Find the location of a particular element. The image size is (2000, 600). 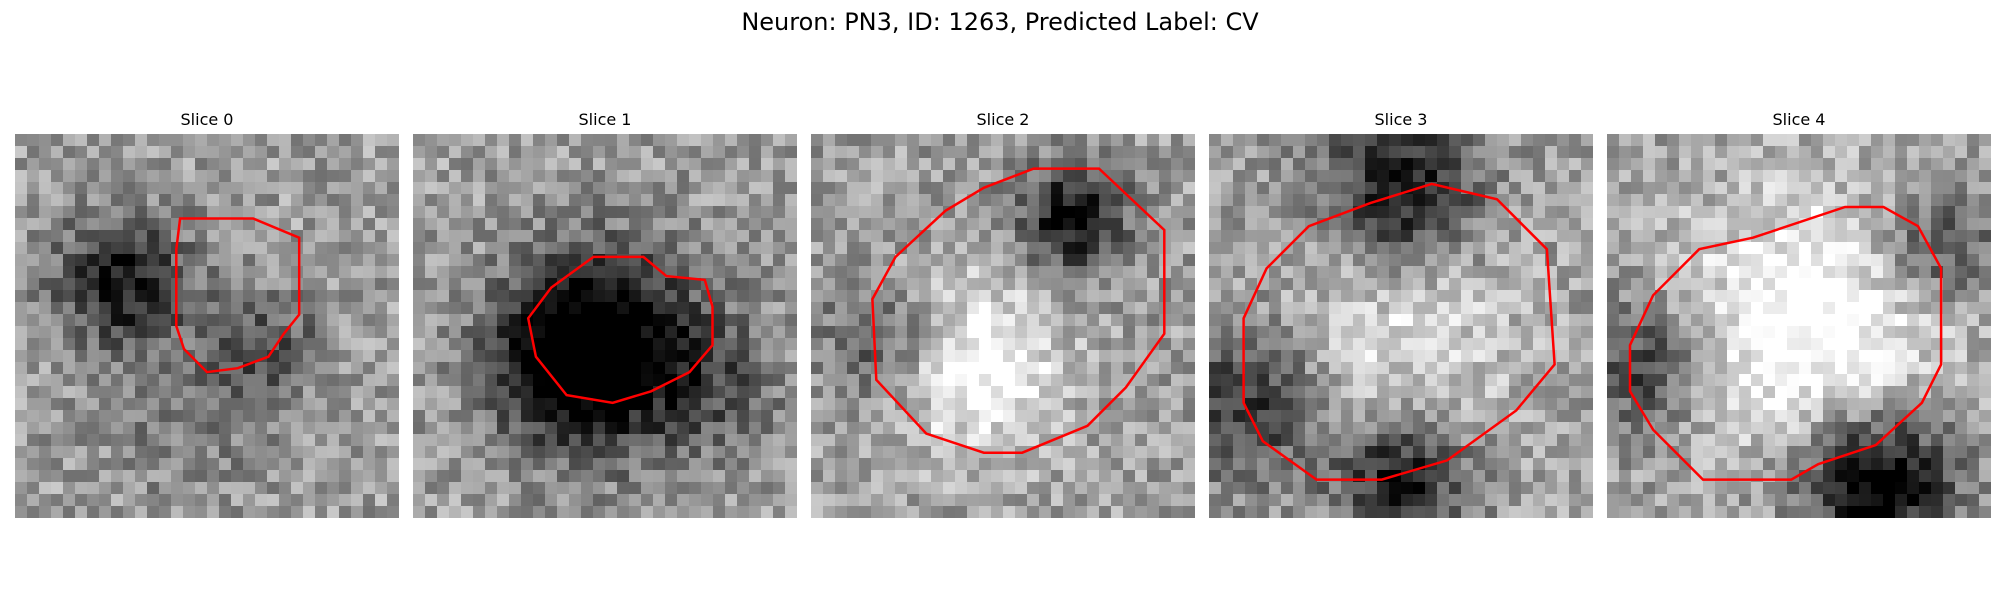

slice-image-2-svg is located at coordinates (1003, 326).